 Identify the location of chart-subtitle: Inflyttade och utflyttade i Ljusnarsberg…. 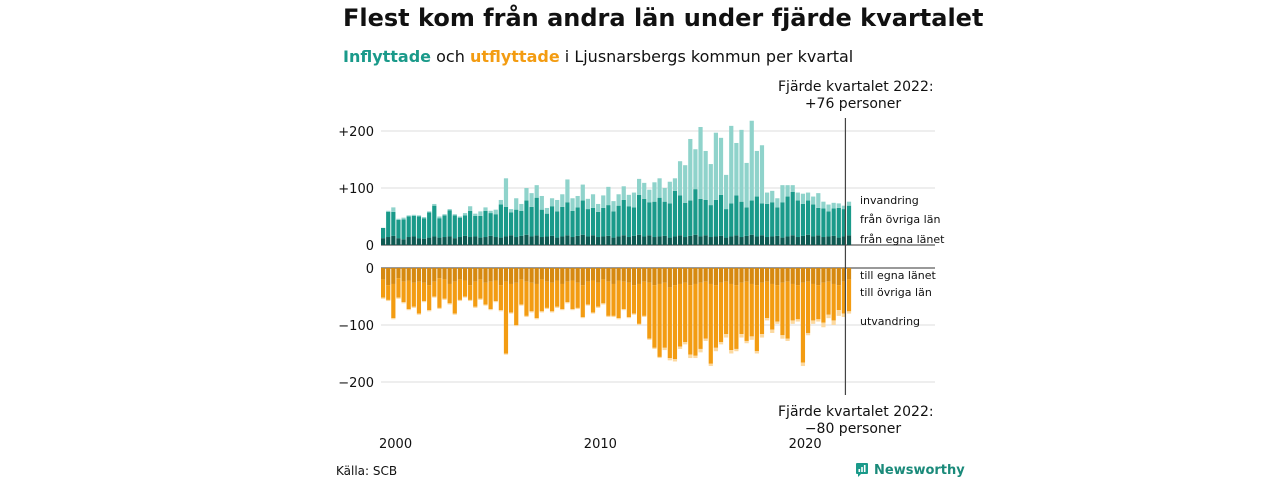
(598, 56).